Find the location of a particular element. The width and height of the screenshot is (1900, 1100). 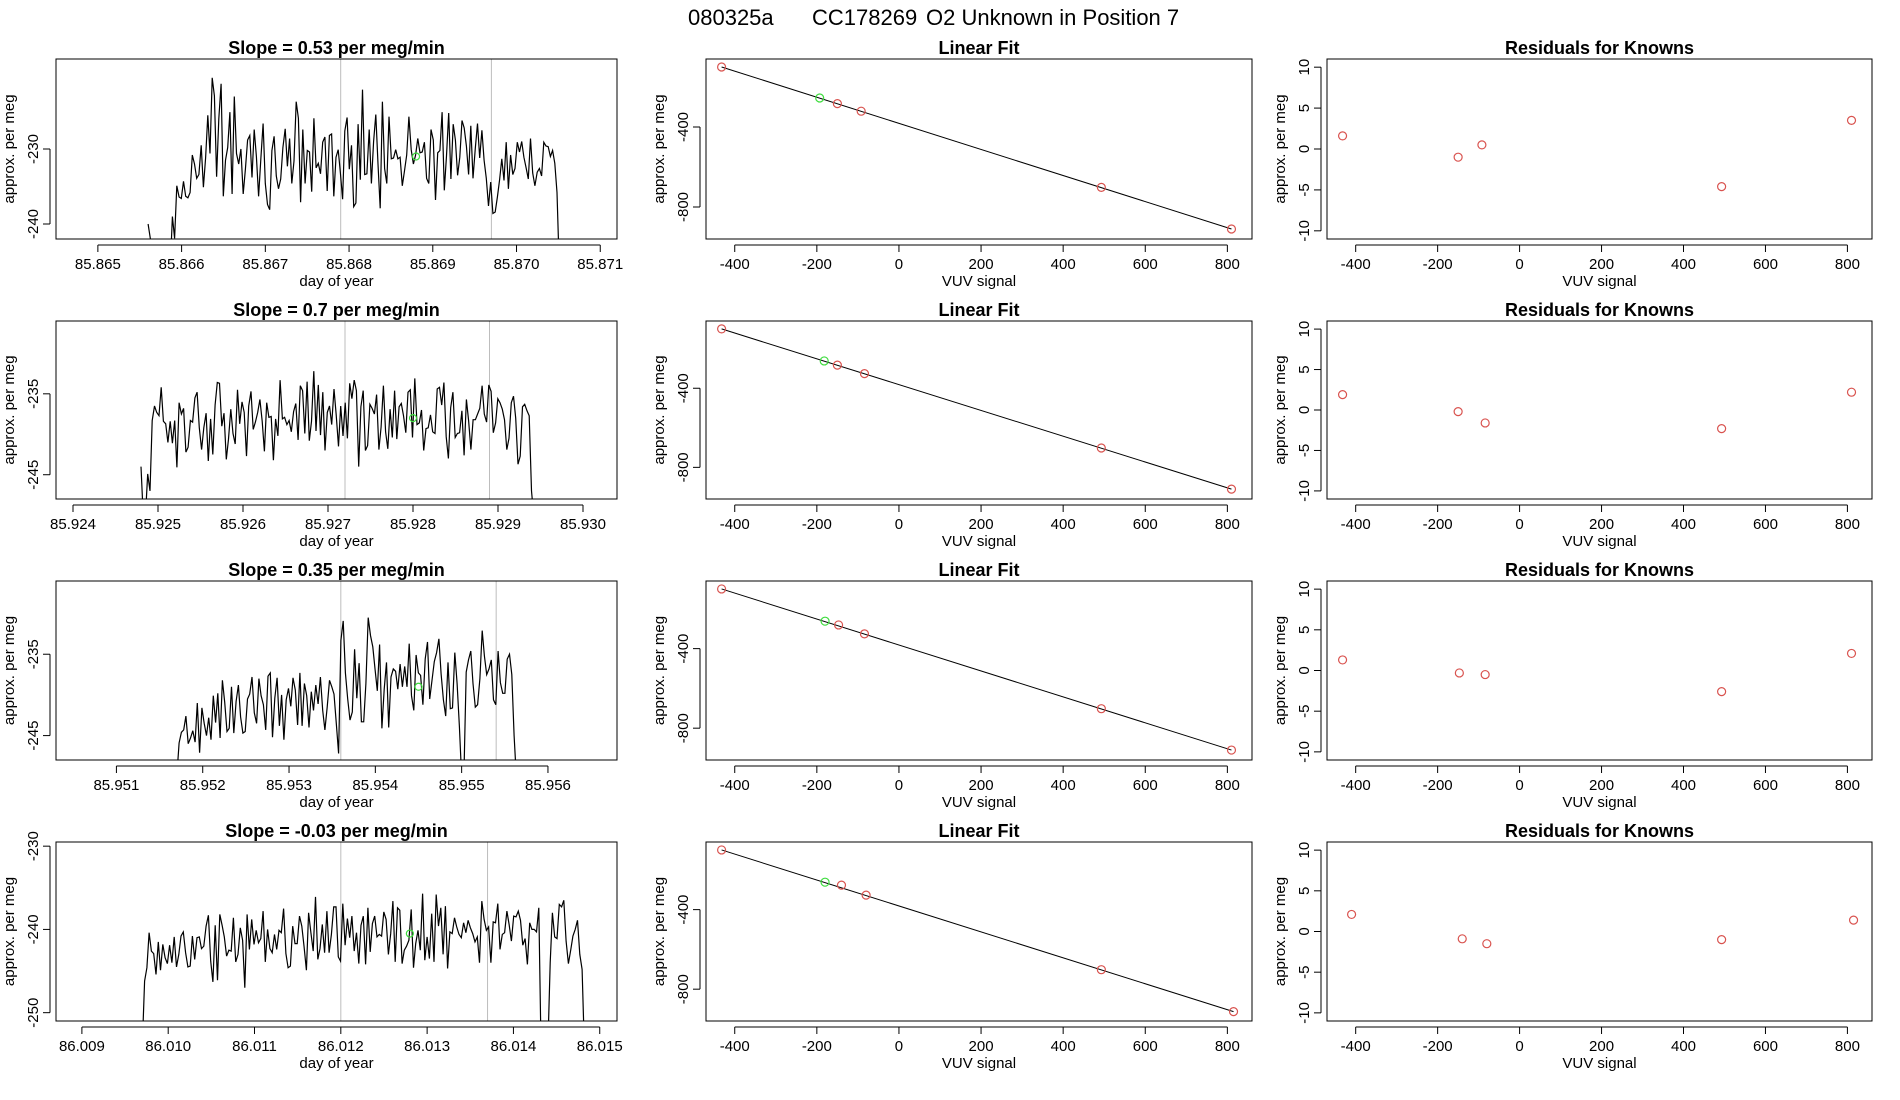

x-tick-label: 85.926 is located at coordinates (243, 524).